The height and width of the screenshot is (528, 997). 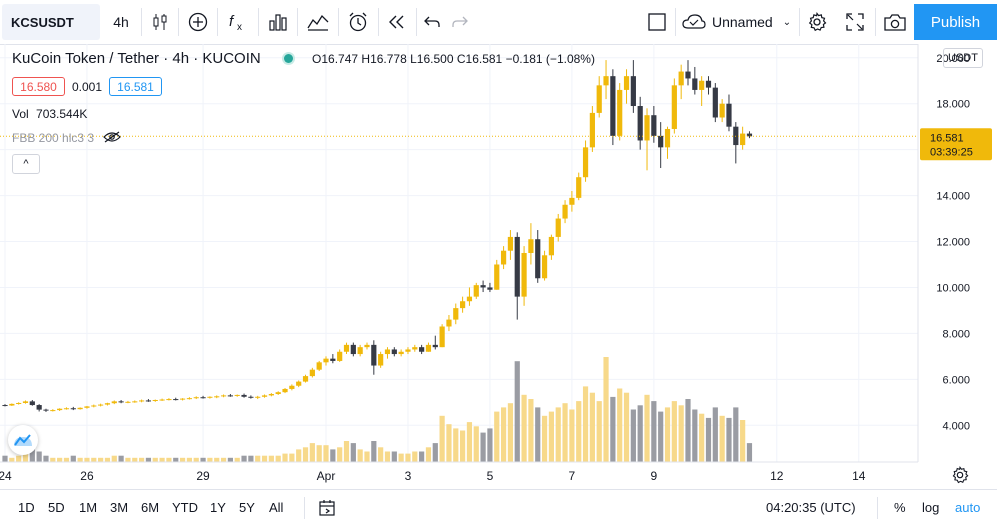 I want to click on buy-price-button: 16.581, so click(x=135, y=86).